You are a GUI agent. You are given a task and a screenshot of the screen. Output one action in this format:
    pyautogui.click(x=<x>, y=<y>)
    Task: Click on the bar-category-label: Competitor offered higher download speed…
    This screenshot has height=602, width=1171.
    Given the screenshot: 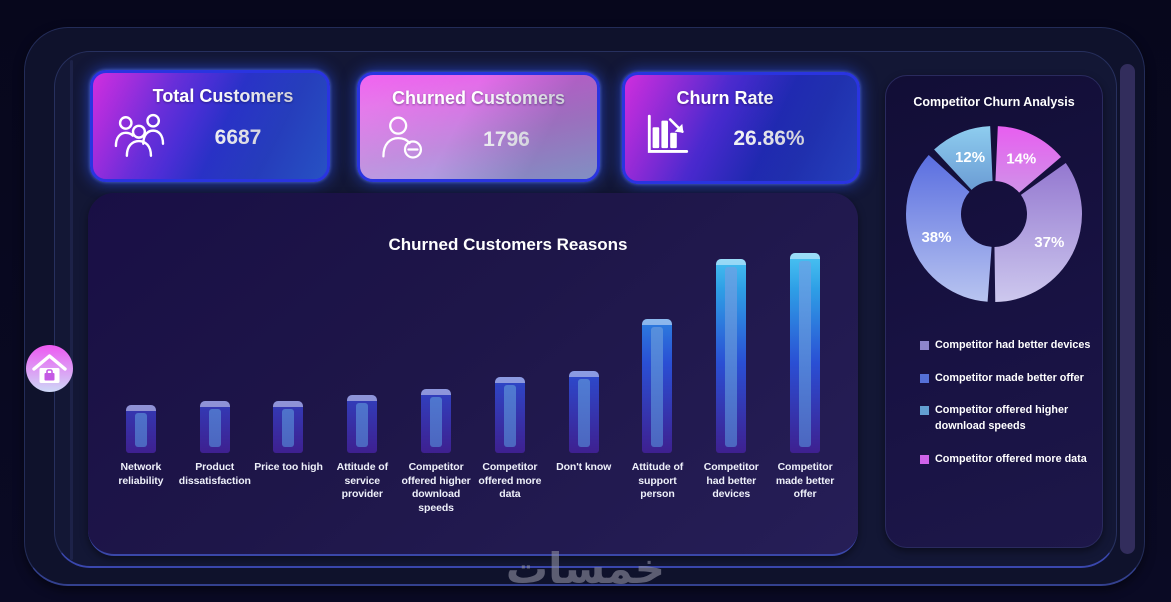 What is the action you would take?
    pyautogui.click(x=436, y=487)
    